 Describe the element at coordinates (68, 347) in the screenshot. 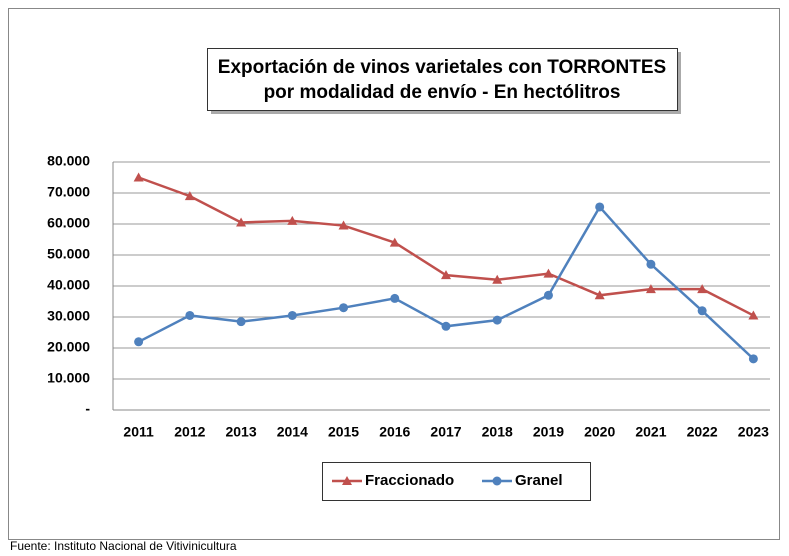

I see `y-tick-label: 20.000` at that location.